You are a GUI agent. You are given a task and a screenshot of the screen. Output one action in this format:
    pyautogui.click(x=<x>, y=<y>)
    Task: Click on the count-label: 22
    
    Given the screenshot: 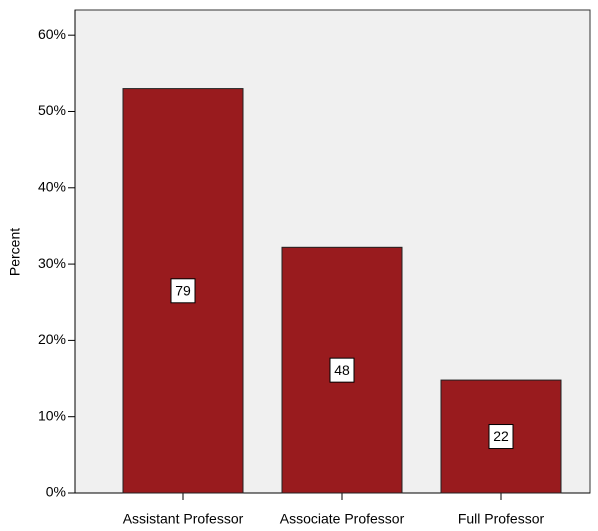 What is the action you would take?
    pyautogui.click(x=501, y=436)
    